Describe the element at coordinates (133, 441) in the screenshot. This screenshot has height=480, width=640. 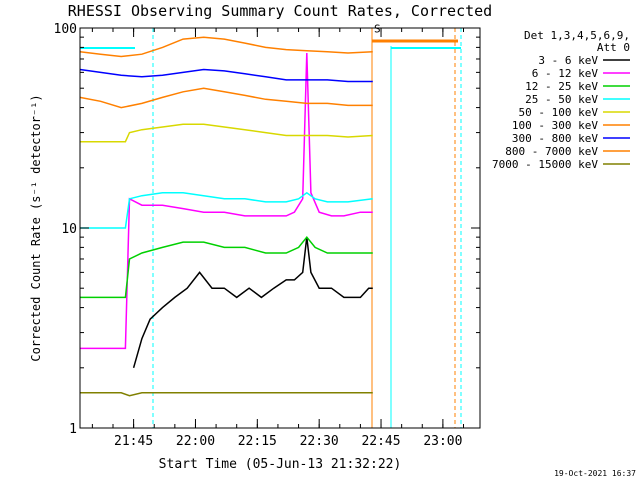
I see `x-tick-label: 21:45` at that location.